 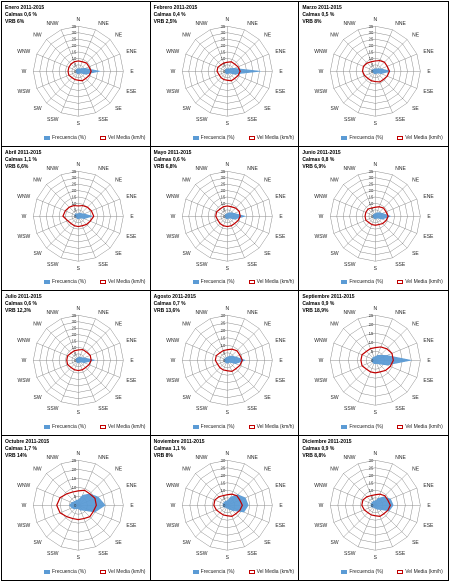 I want to click on direction-label: S, so click(x=79, y=413).